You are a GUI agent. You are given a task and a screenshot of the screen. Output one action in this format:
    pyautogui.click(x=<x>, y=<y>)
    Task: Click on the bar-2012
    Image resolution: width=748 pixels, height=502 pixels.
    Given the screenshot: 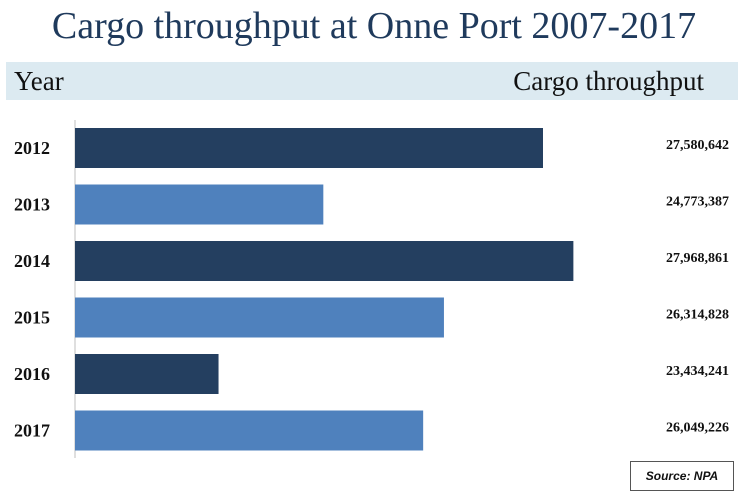 What is the action you would take?
    pyautogui.click(x=309, y=148)
    